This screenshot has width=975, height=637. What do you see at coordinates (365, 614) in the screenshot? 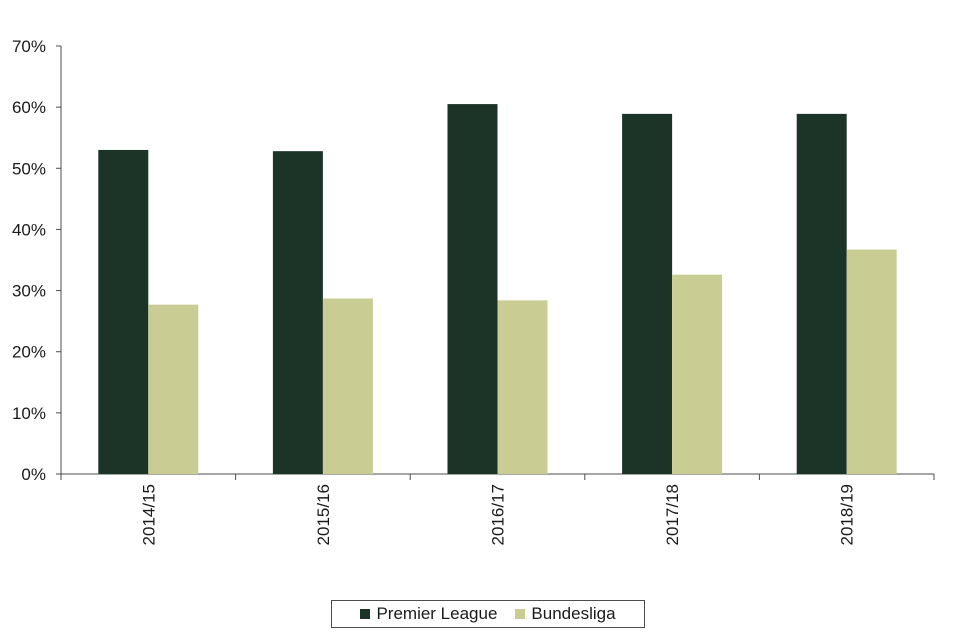
I see `legend-swatch-premier-league` at bounding box center [365, 614].